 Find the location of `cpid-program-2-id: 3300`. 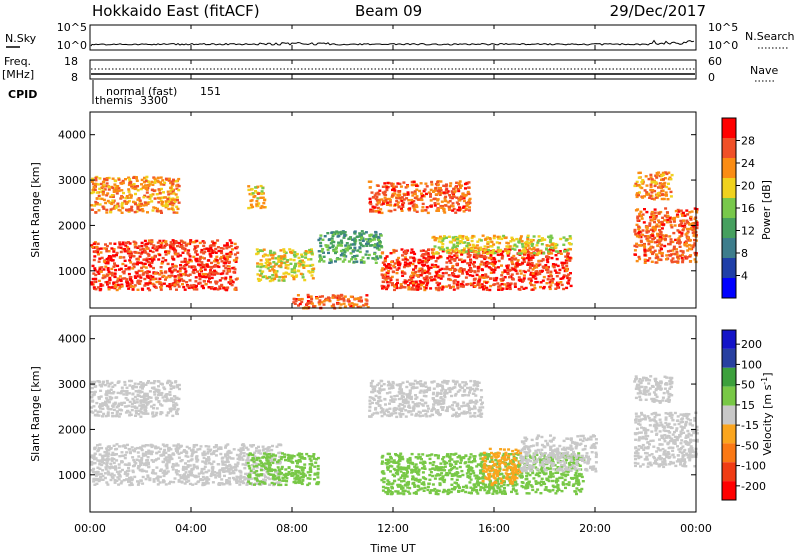

cpid-program-2-id: 3300 is located at coordinates (154, 100).